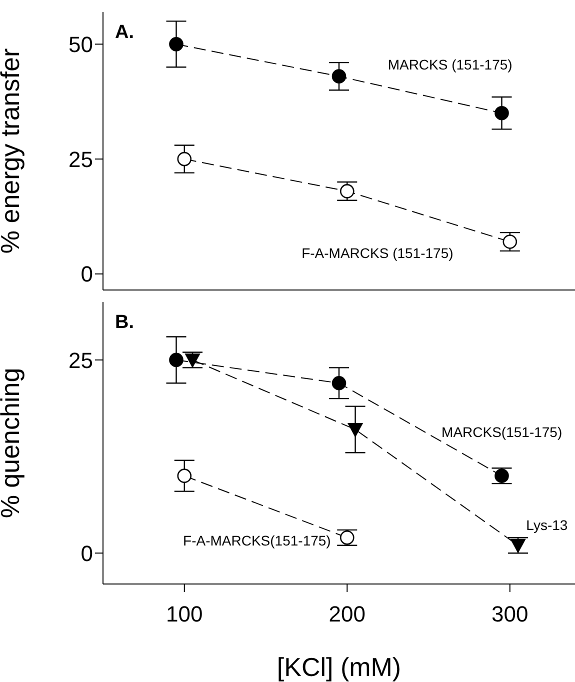  Describe the element at coordinates (339, 667) in the screenshot. I see `x-axis-title: [KCl] (mM)` at that location.